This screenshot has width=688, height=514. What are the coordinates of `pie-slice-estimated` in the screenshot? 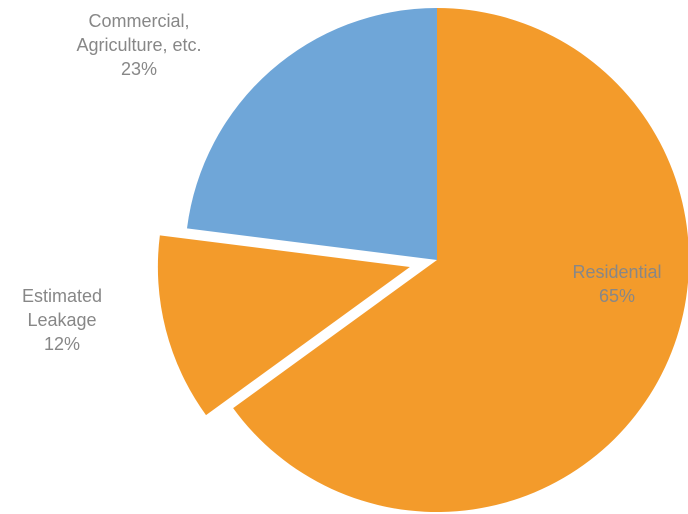 It's located at (283, 325).